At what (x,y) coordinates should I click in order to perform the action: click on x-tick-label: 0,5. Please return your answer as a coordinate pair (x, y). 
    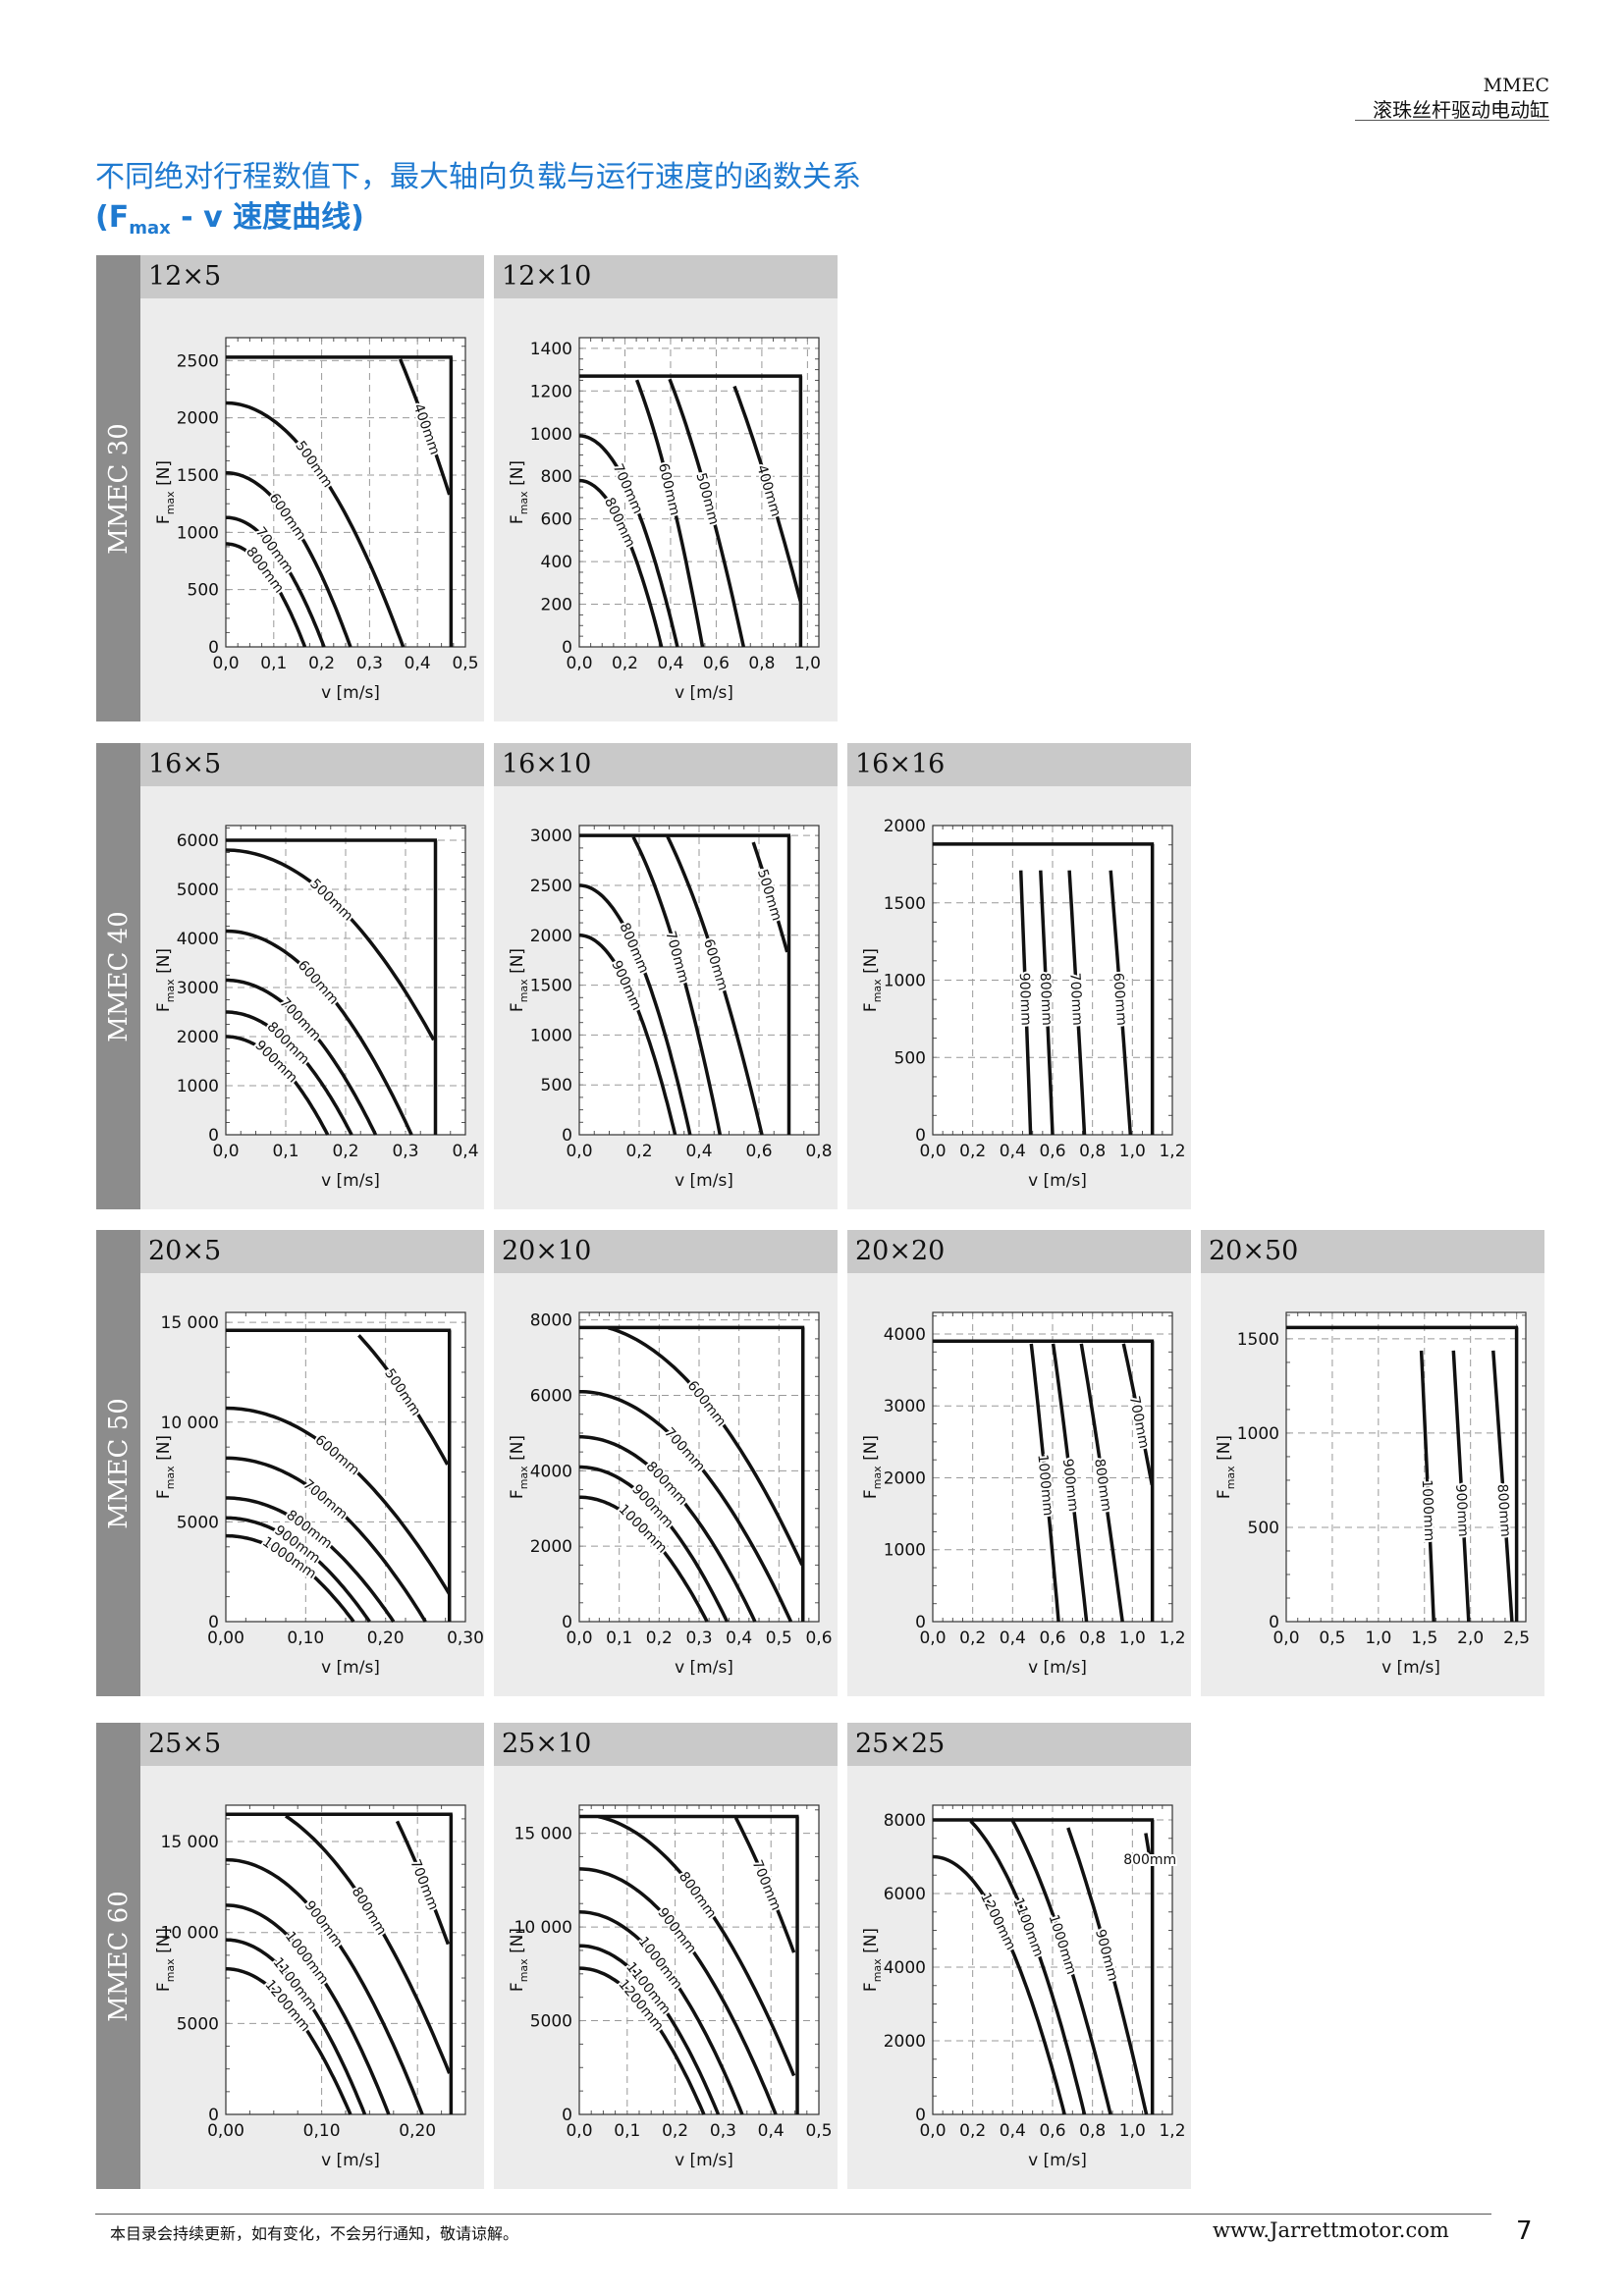
    Looking at the image, I should click on (1332, 1638).